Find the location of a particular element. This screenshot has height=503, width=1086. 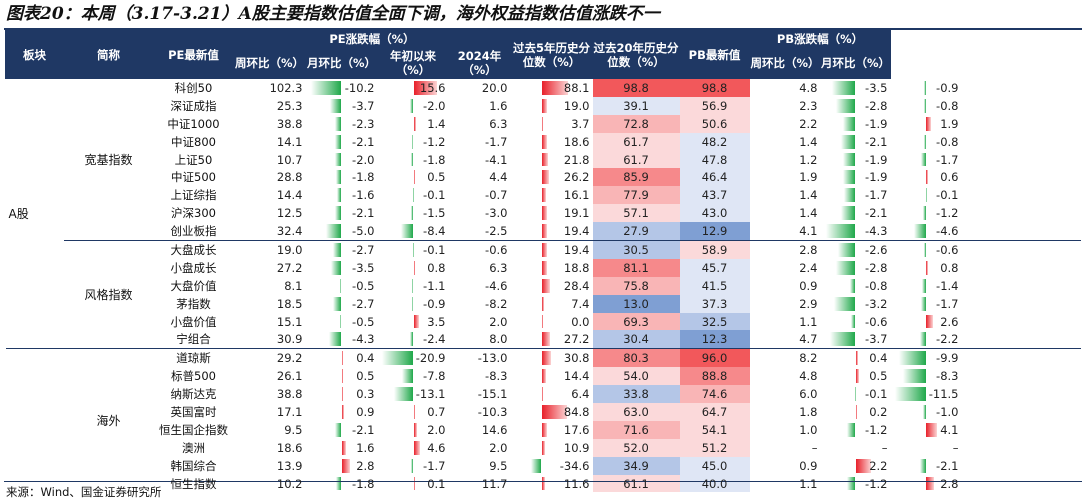

cell-value: -8.4 is located at coordinates (434, 231).